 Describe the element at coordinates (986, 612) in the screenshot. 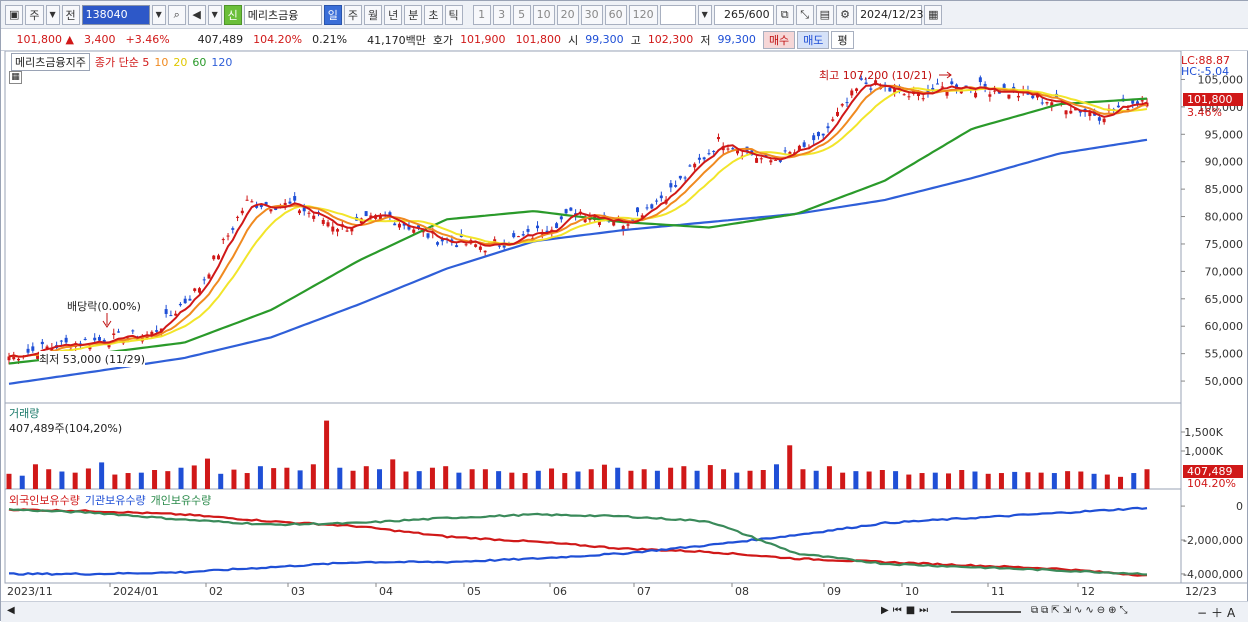

I see `zoom-slider` at that location.